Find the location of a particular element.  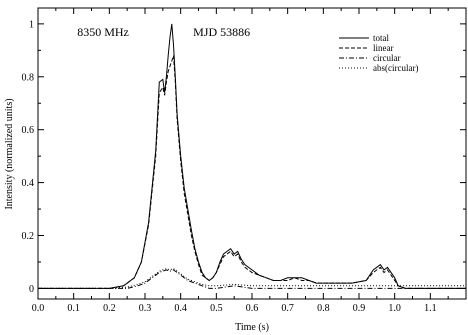

annotations: 8350 MHz MJD 53886 is located at coordinates (163, 32).